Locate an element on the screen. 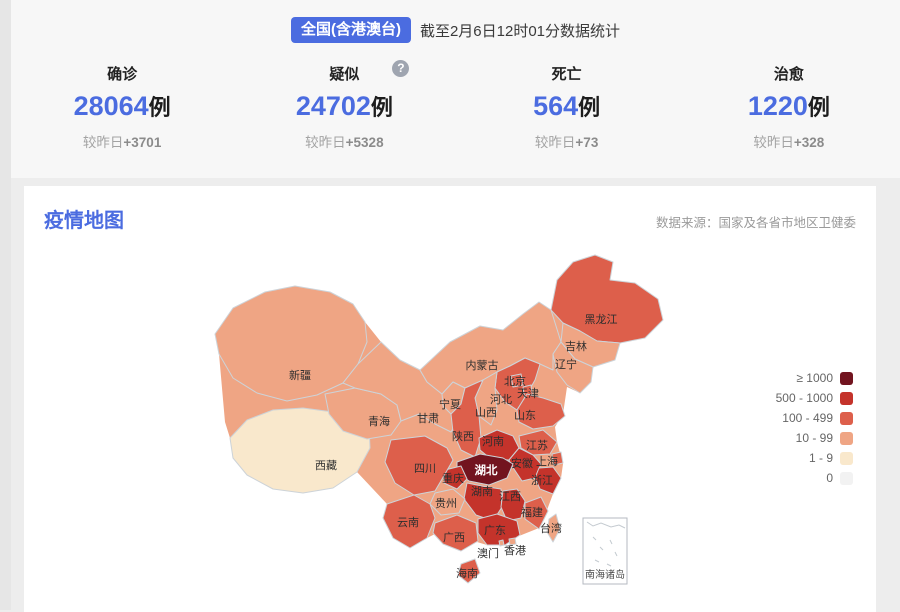 The width and height of the screenshot is (900, 612). province-jiangxi is located at coordinates (513, 505).